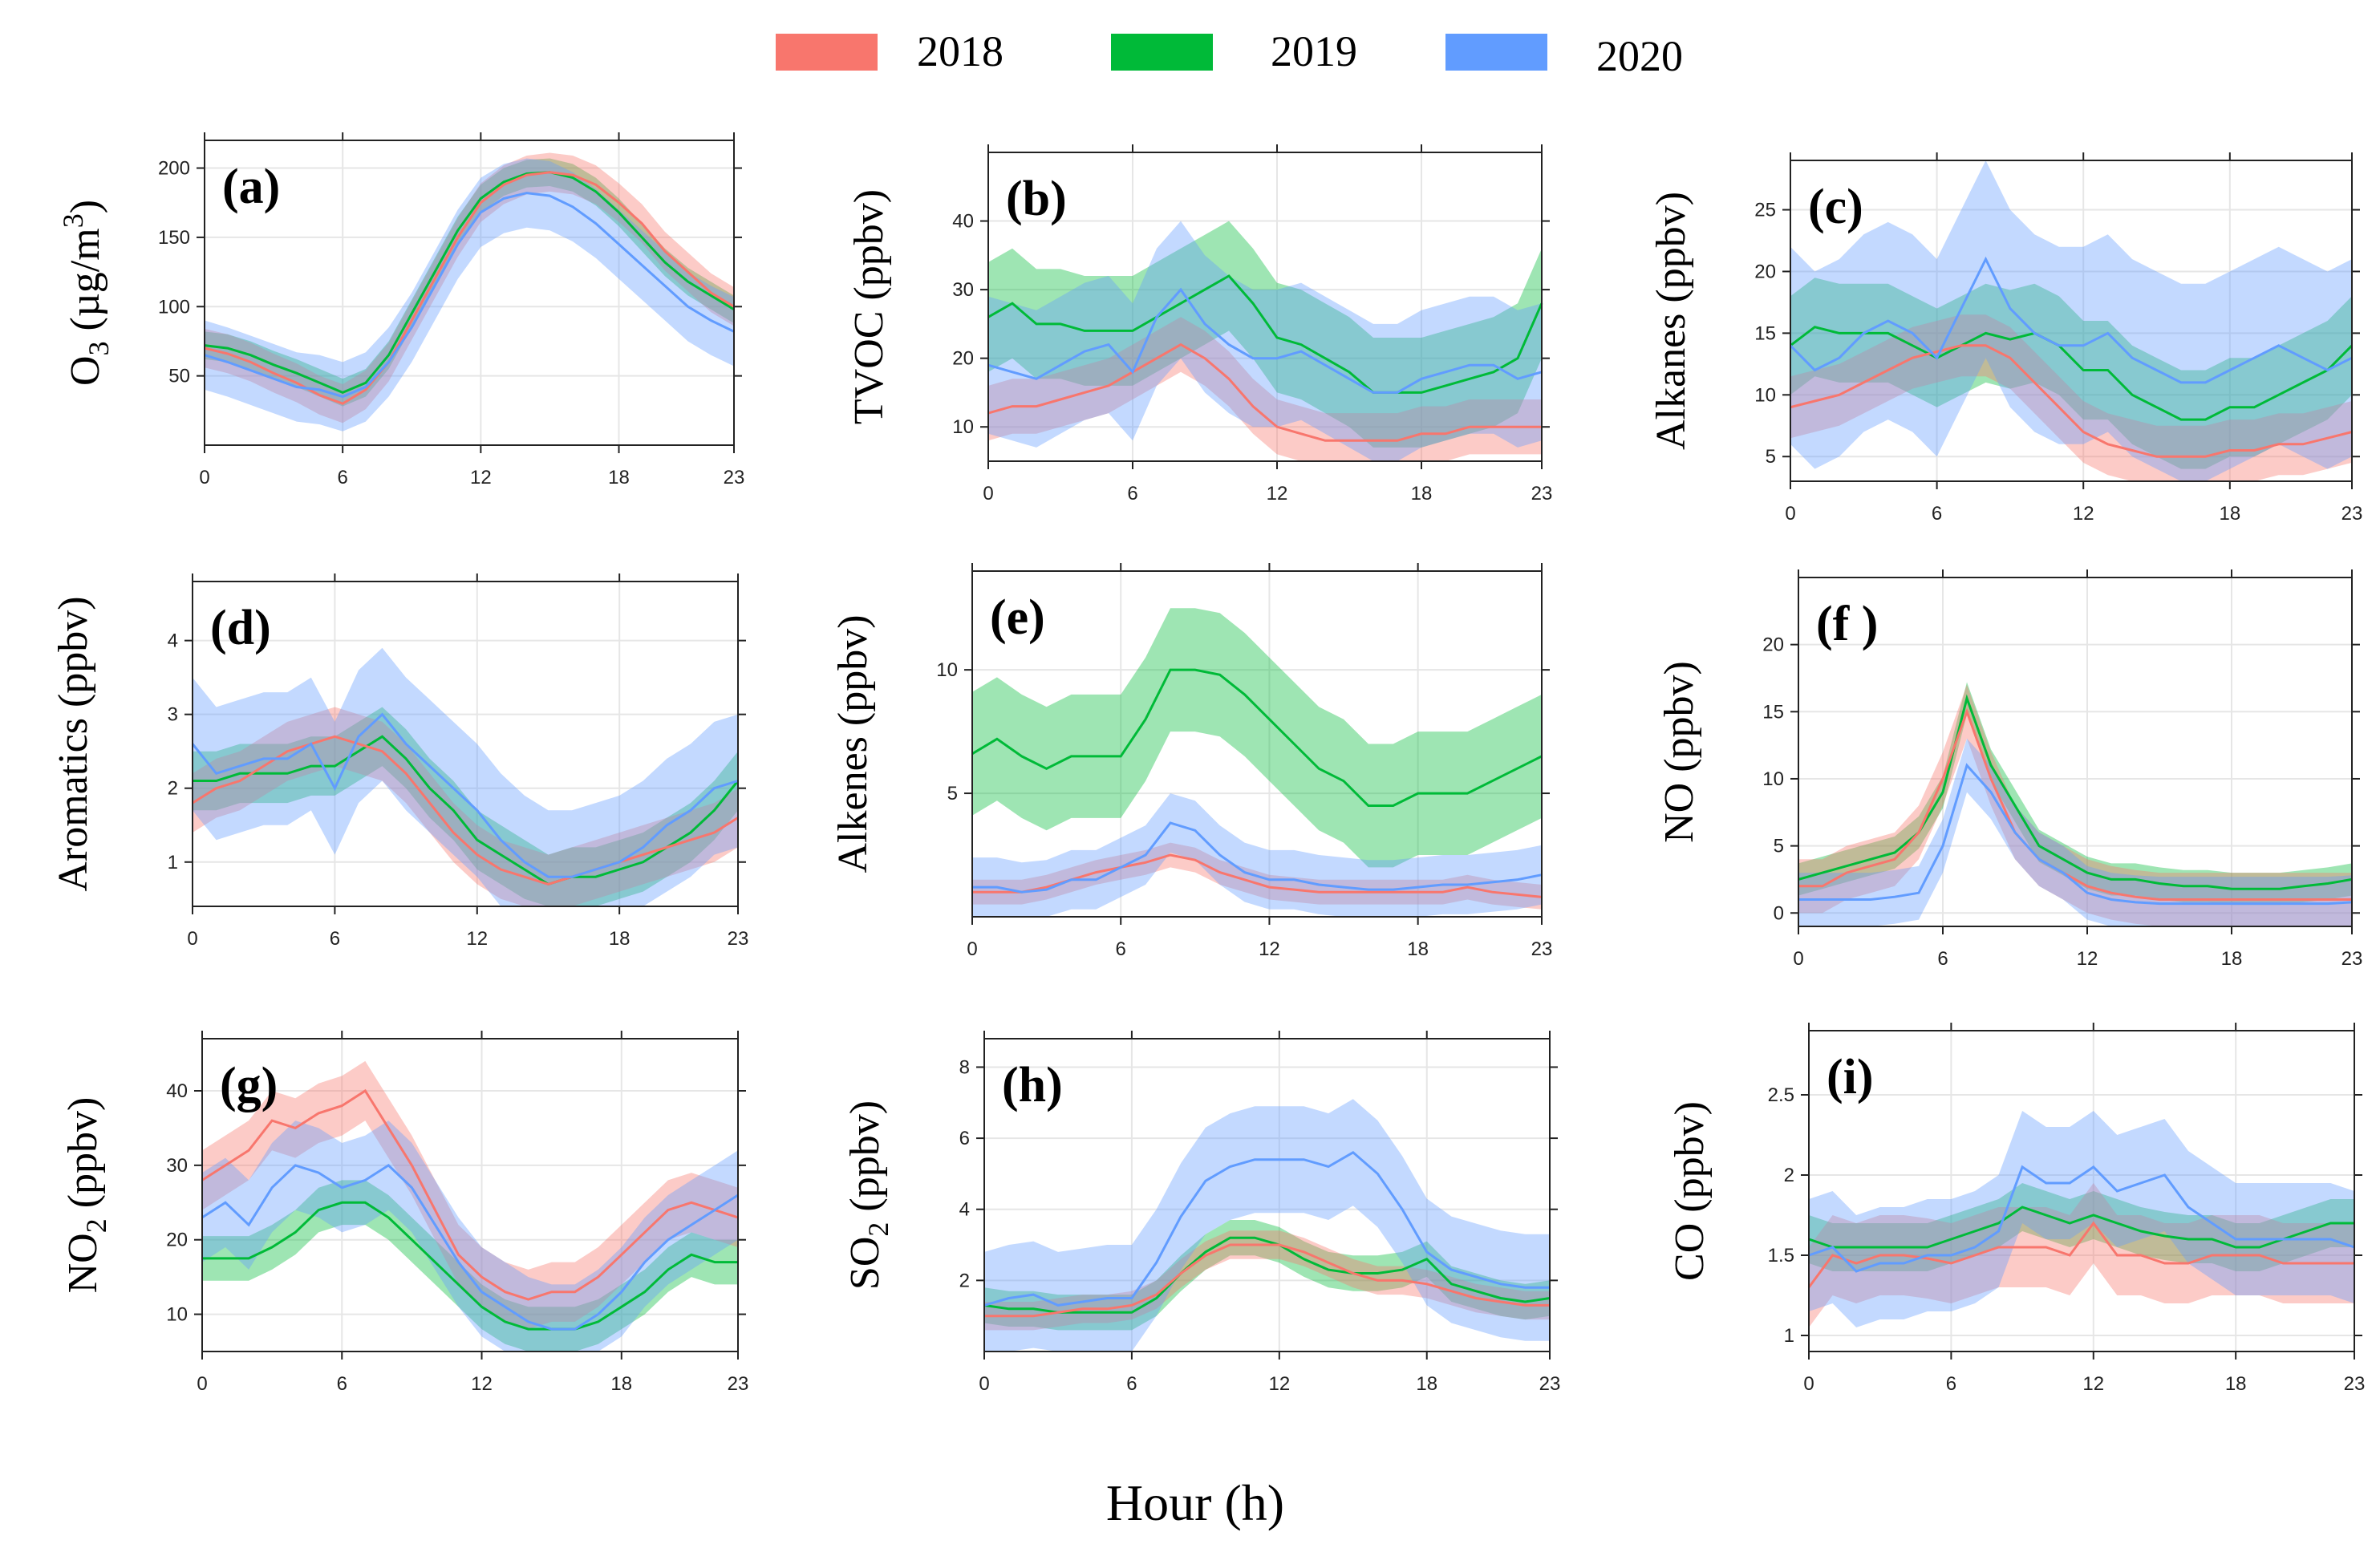  What do you see at coordinates (1496, 52) in the screenshot?
I see `legend-swatch-2020` at bounding box center [1496, 52].